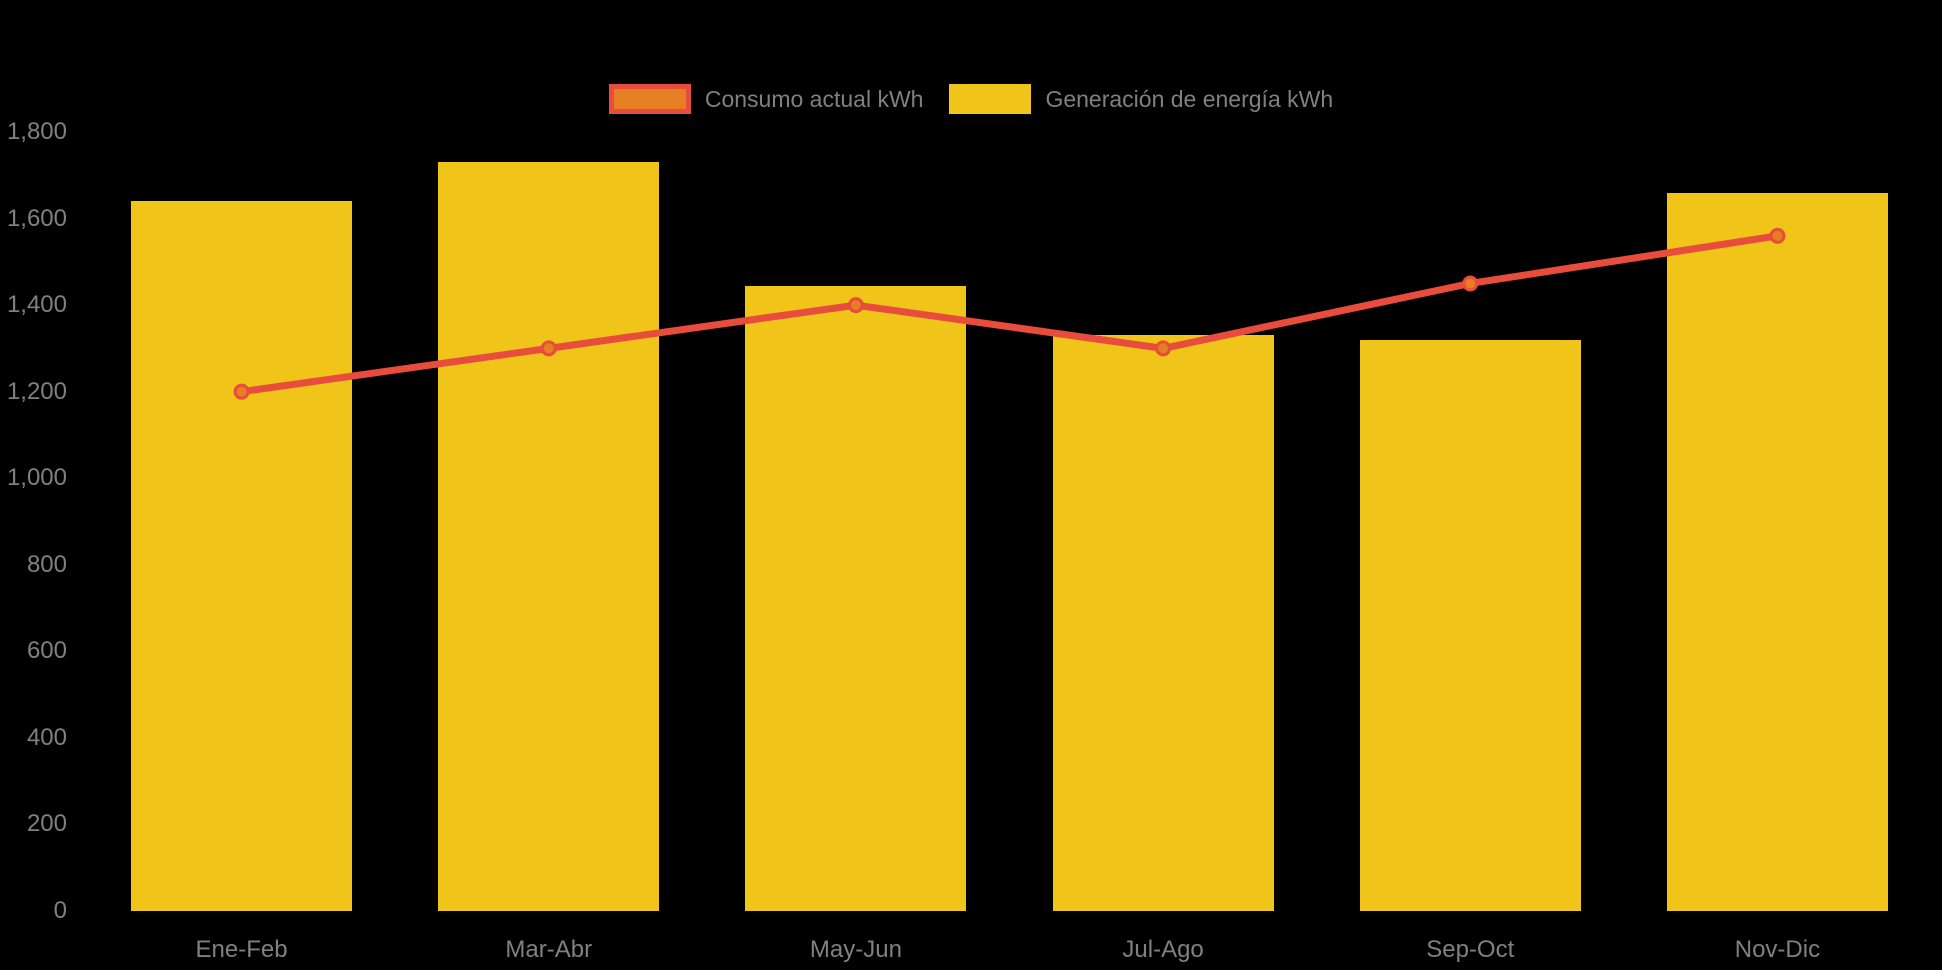 The width and height of the screenshot is (1942, 970). Describe the element at coordinates (549, 949) in the screenshot. I see `x-axis-category-label: Mar-Abr` at that location.